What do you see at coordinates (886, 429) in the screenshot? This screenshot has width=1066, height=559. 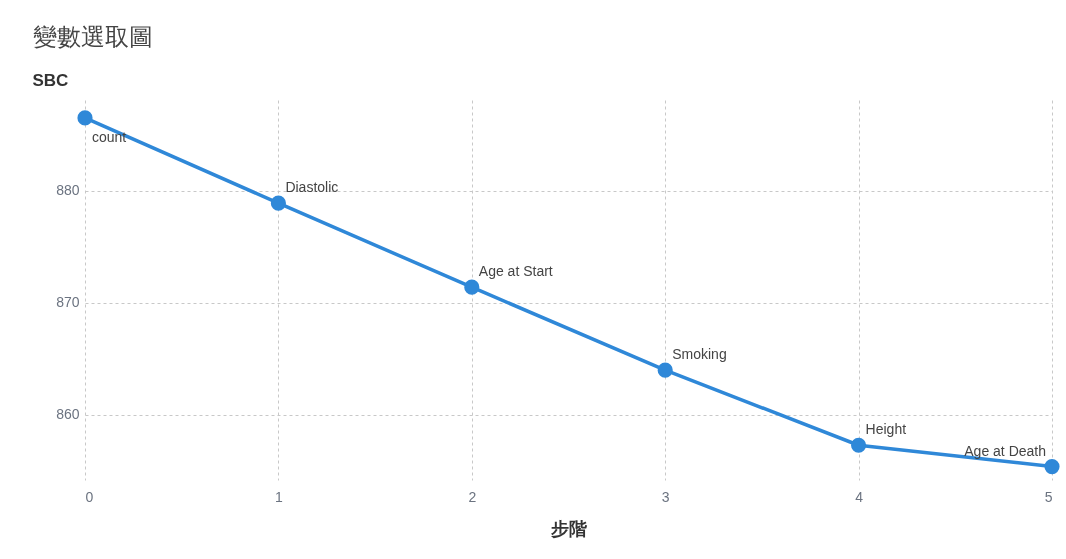 I see `annotation: Height` at bounding box center [886, 429].